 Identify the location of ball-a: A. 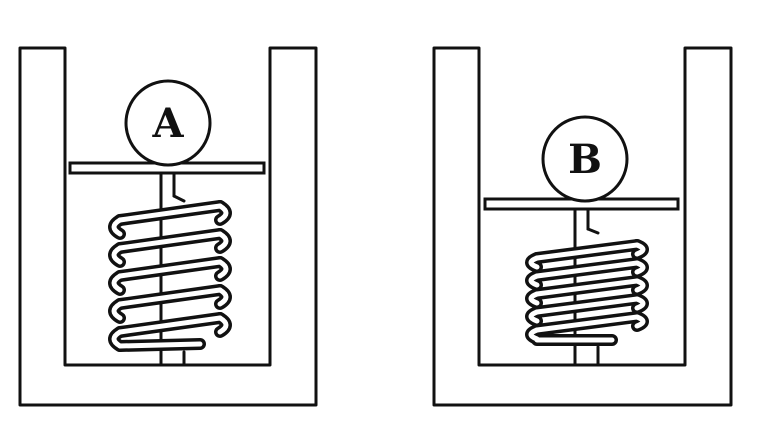
(168, 123).